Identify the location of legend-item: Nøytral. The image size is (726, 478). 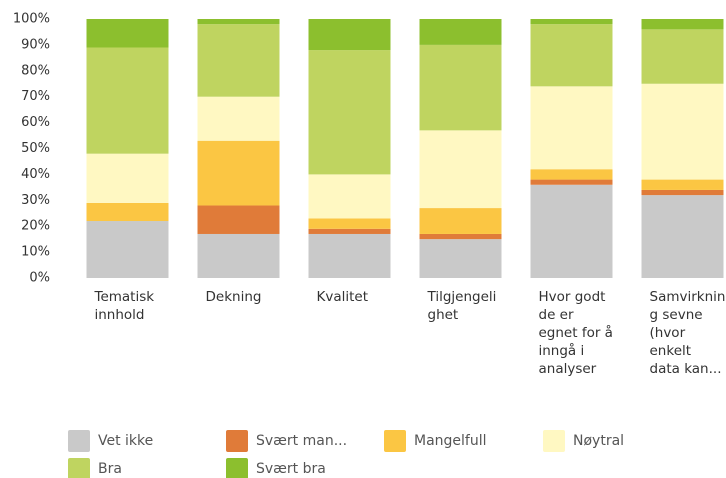
(583, 441).